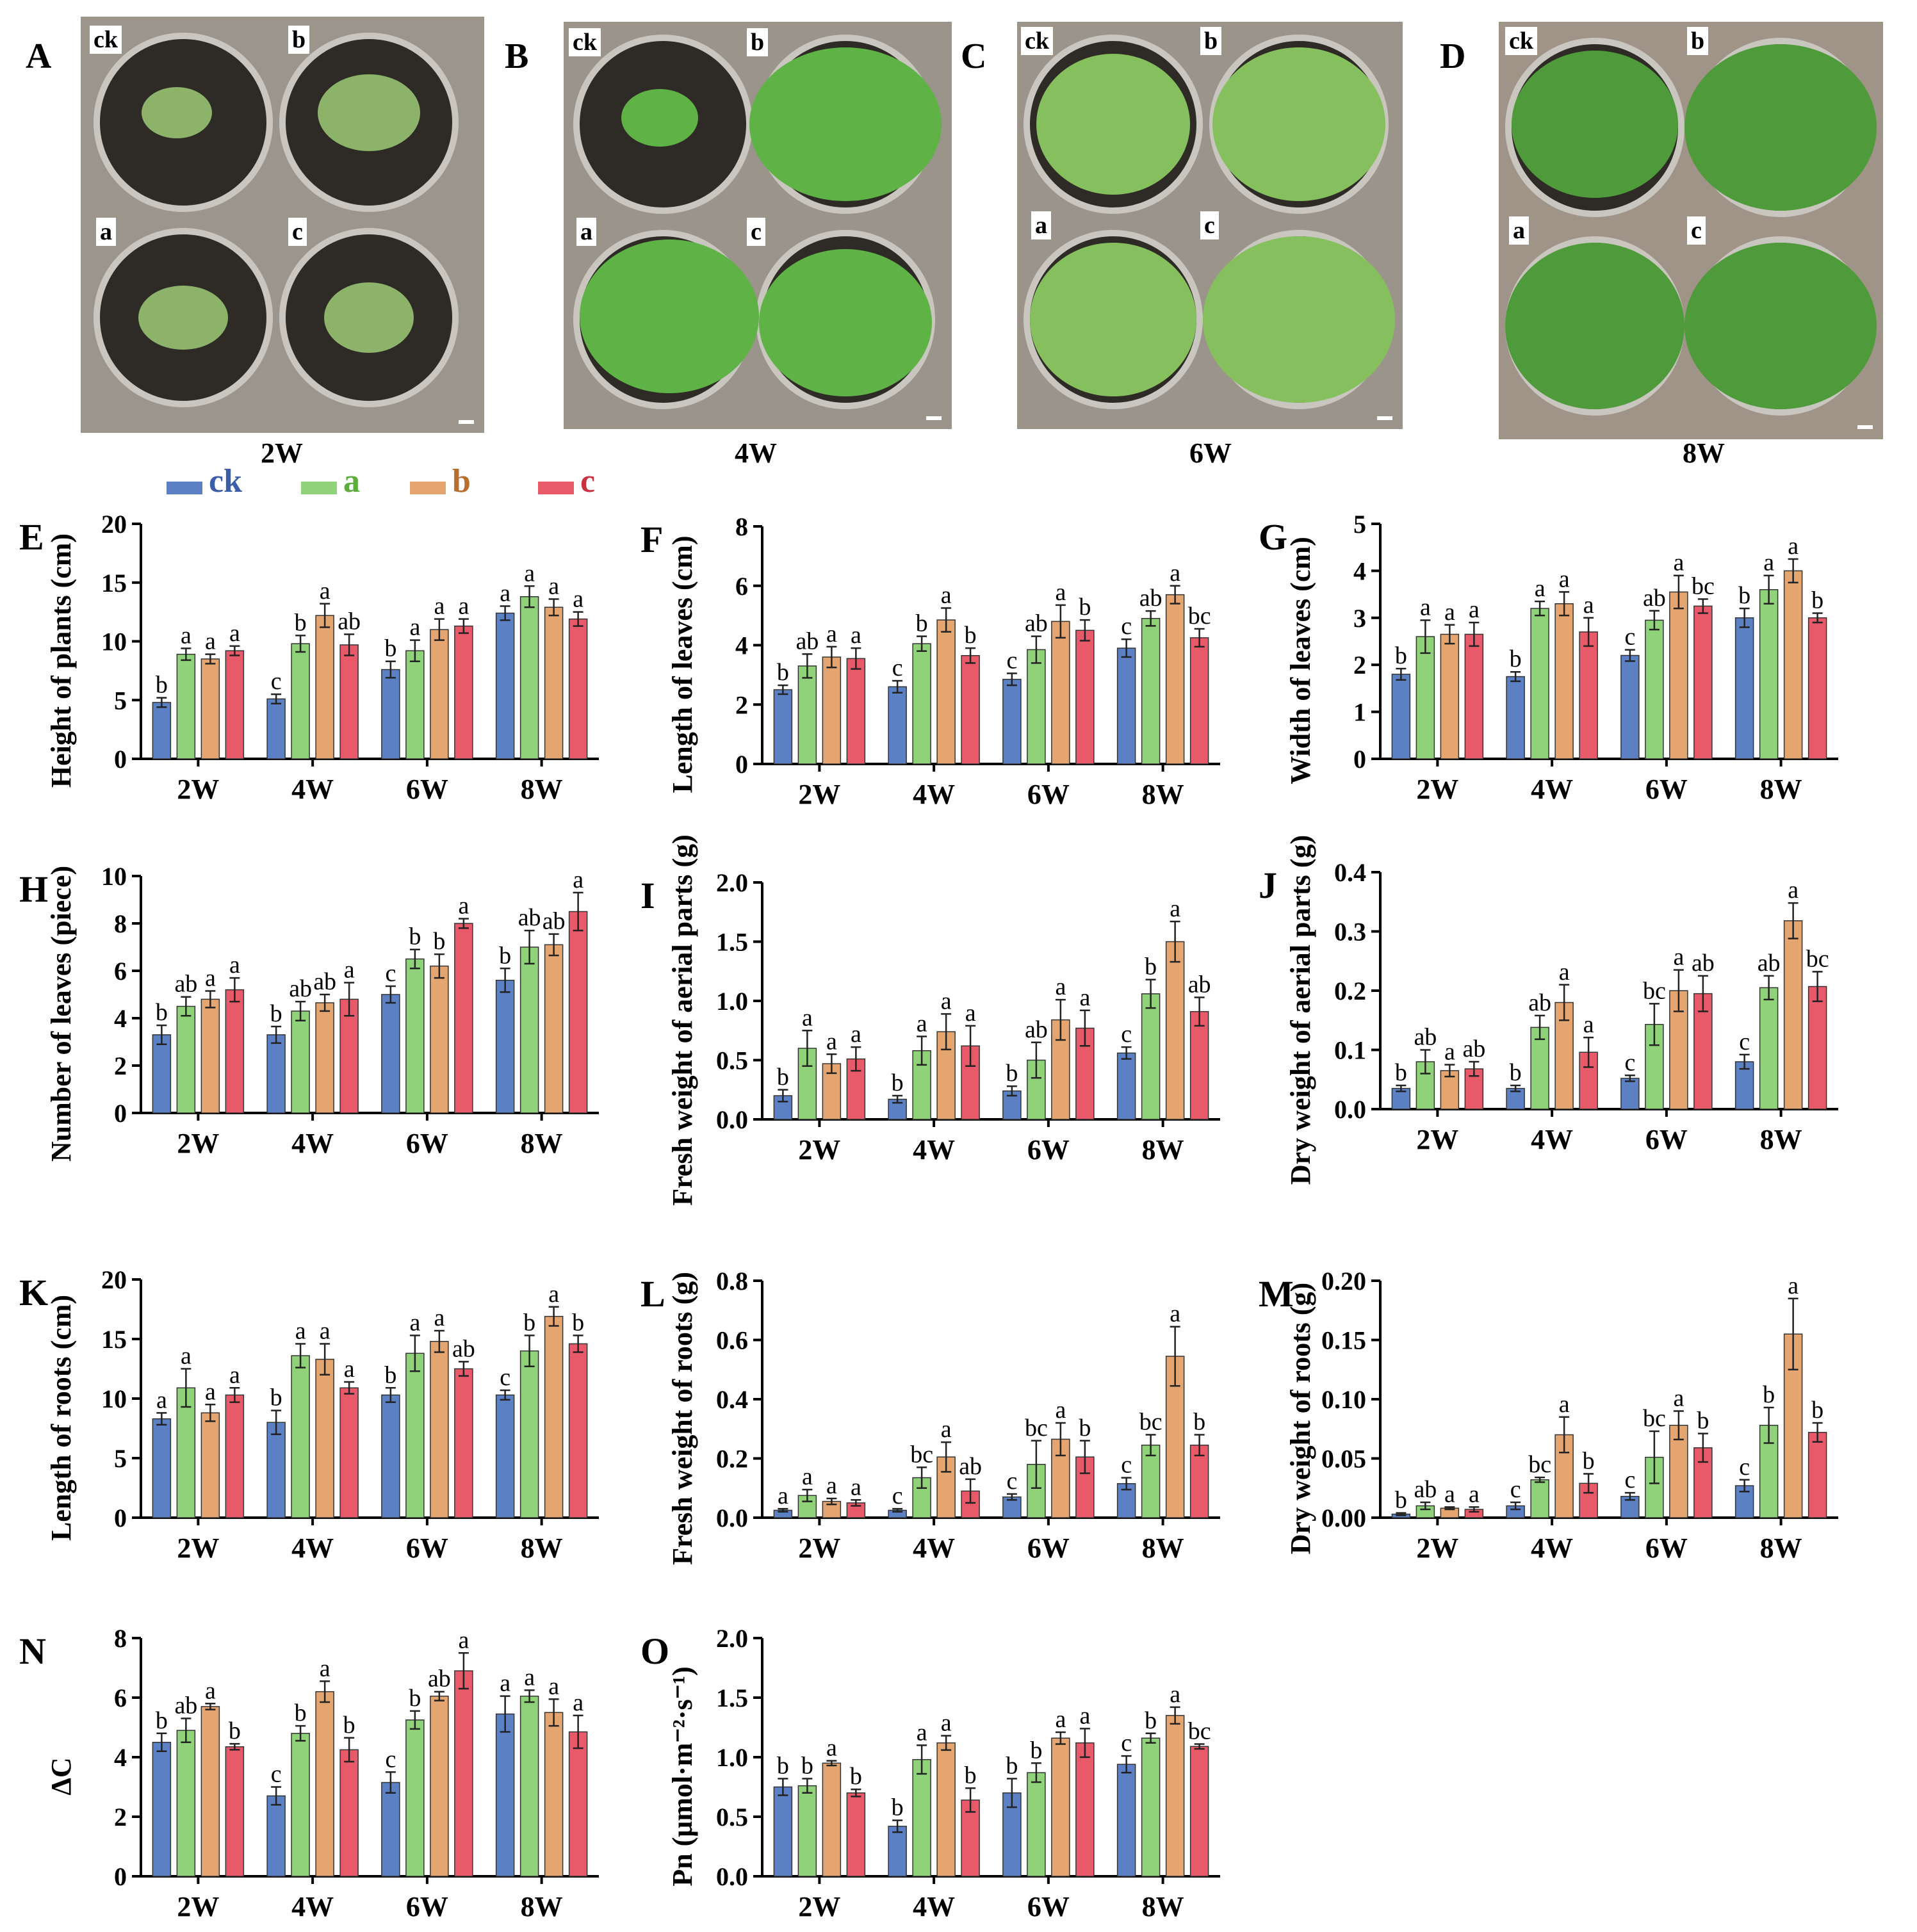 This screenshot has height=1932, width=1917. What do you see at coordinates (282, 225) in the screenshot?
I see `plant-photo` at bounding box center [282, 225].